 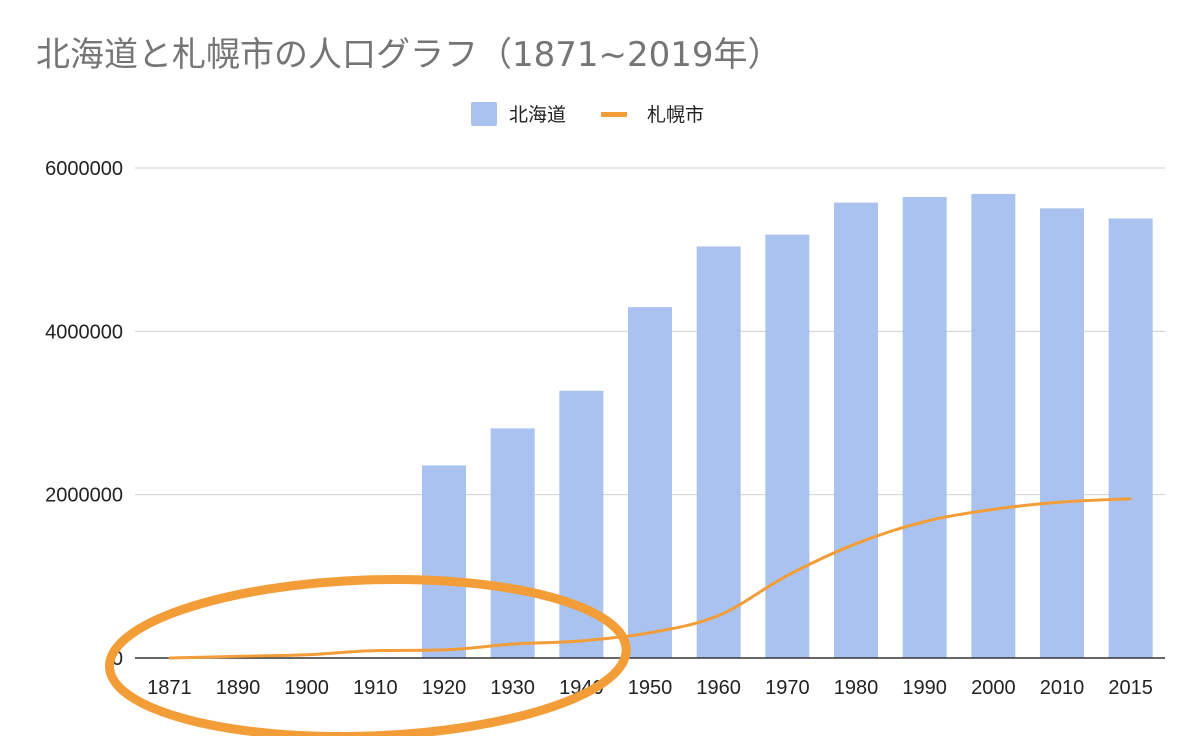 What do you see at coordinates (675, 115) in the screenshot?
I see `legend-label-sapporo: 札幌市` at bounding box center [675, 115].